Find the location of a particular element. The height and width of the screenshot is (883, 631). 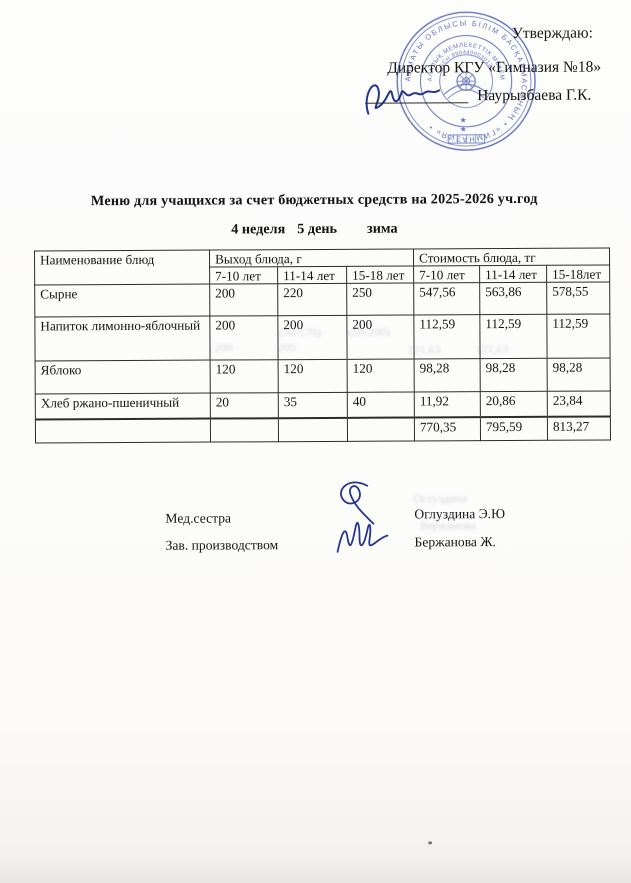

value-cell: 11,92 is located at coordinates (447, 404).